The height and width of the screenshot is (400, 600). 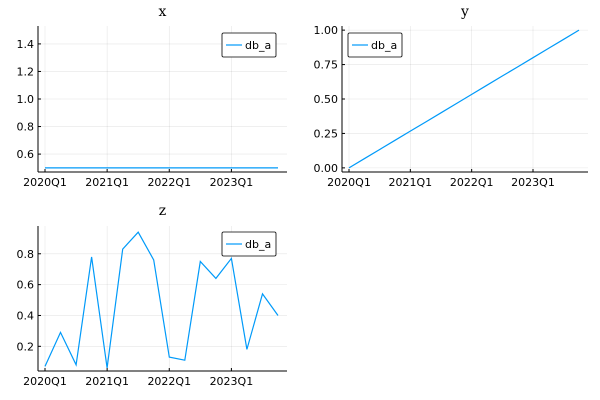 I want to click on y-tick-label: 0.25, so click(x=326, y=133).